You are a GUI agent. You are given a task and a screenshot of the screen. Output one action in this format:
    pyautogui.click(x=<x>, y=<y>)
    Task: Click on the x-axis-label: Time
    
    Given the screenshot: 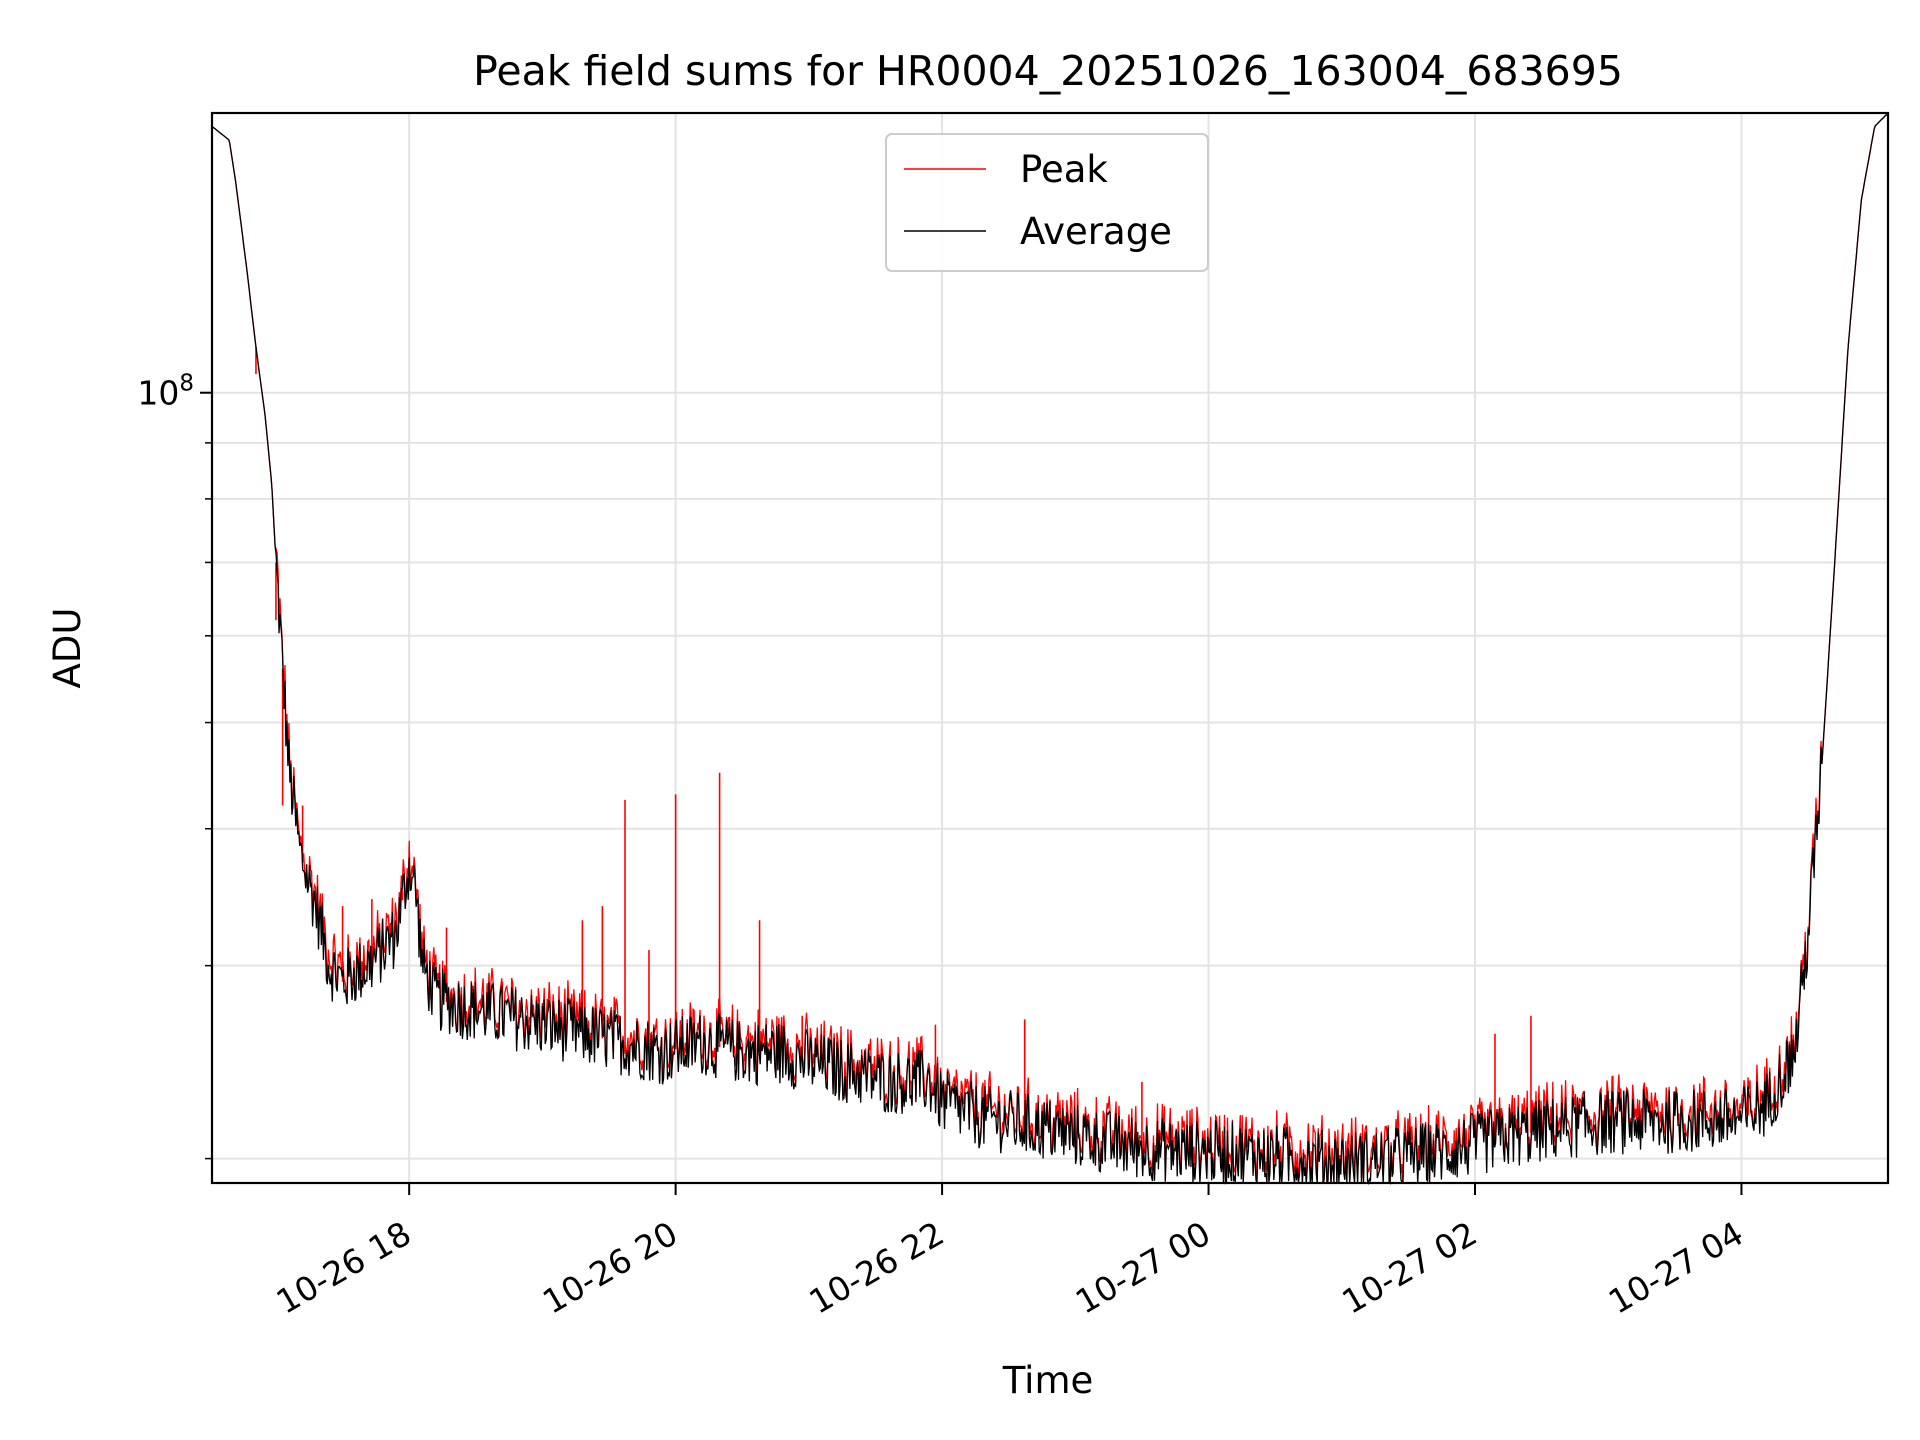 What is the action you would take?
    pyautogui.click(x=1048, y=1380)
    